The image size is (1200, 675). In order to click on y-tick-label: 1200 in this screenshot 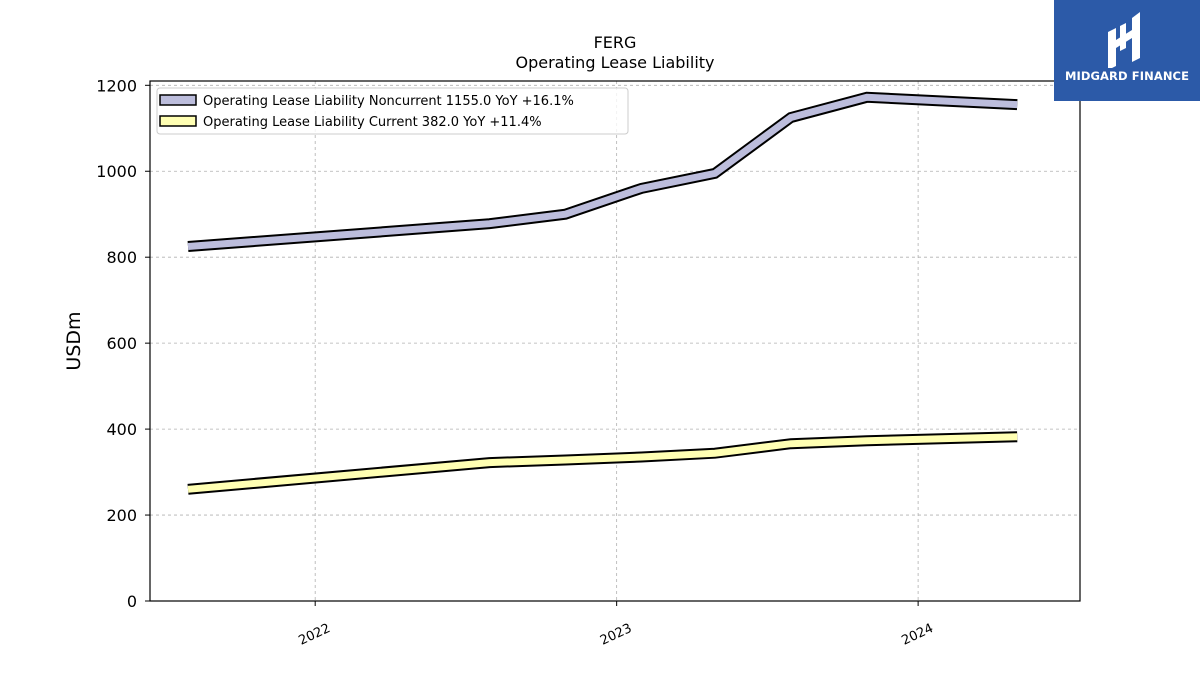, I will do `click(116, 85)`.